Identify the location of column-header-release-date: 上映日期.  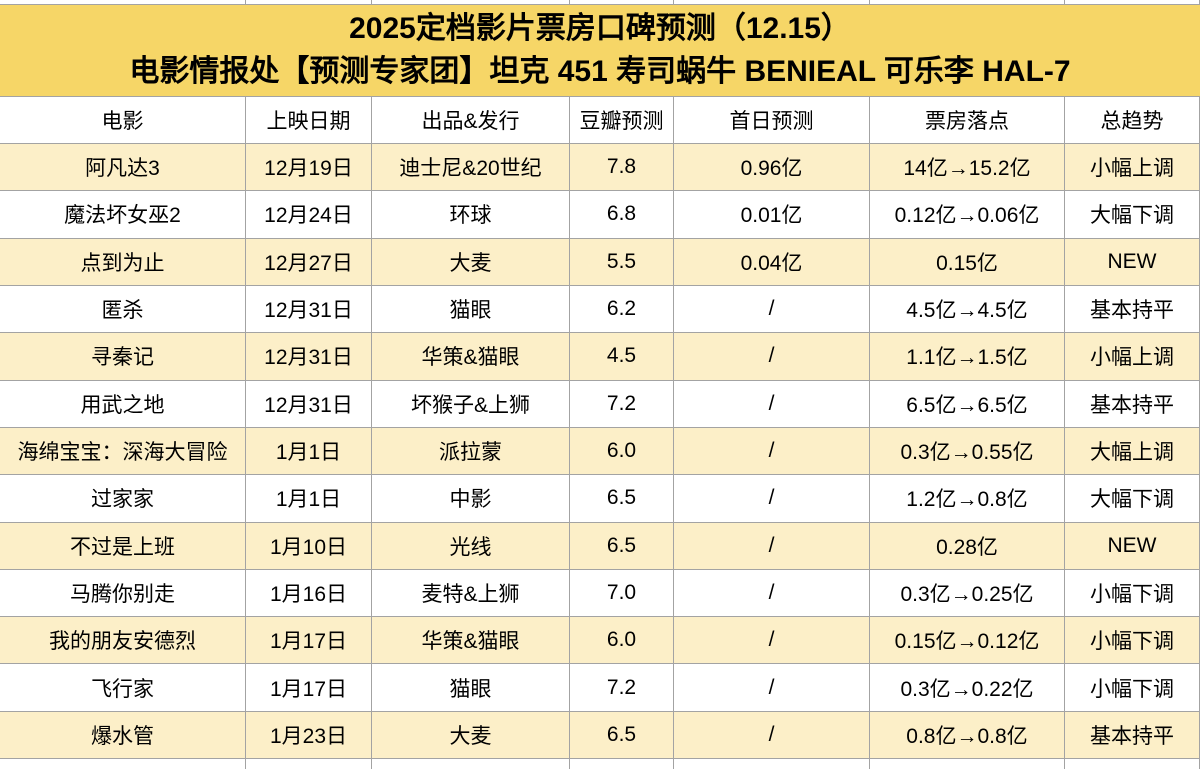
(309, 120).